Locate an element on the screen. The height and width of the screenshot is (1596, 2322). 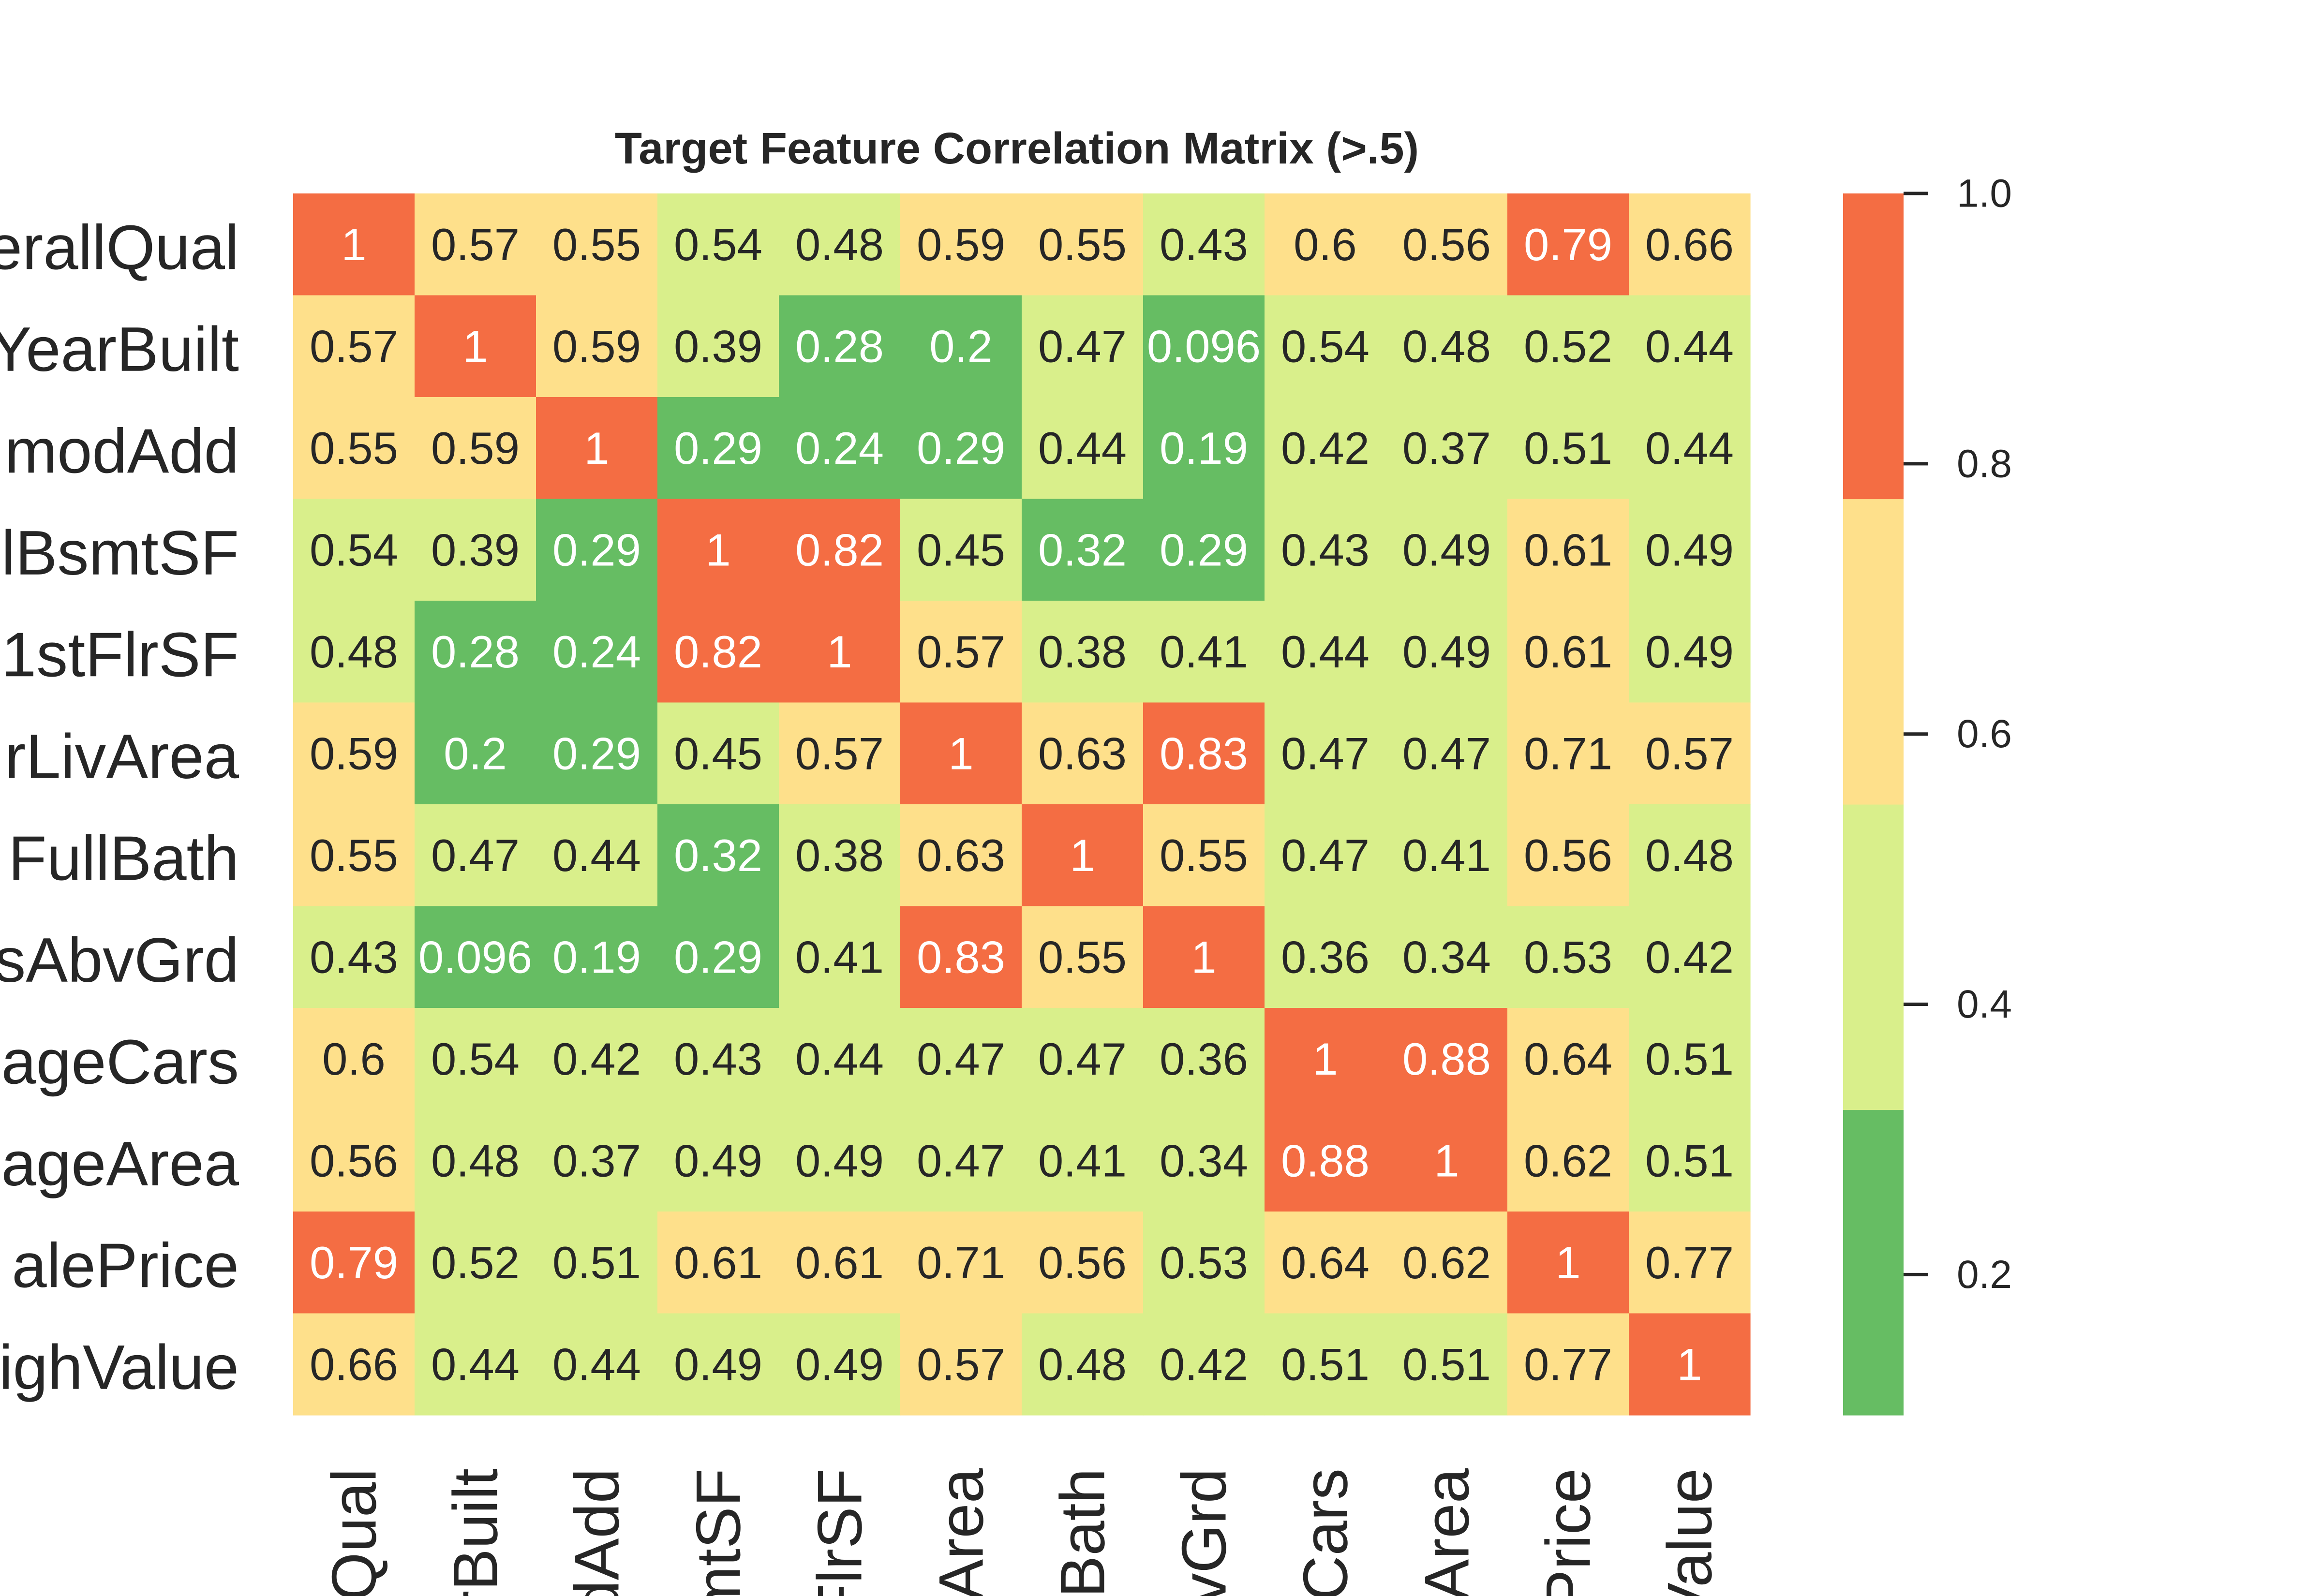
cell-value-label: 0.29 is located at coordinates (961, 448).